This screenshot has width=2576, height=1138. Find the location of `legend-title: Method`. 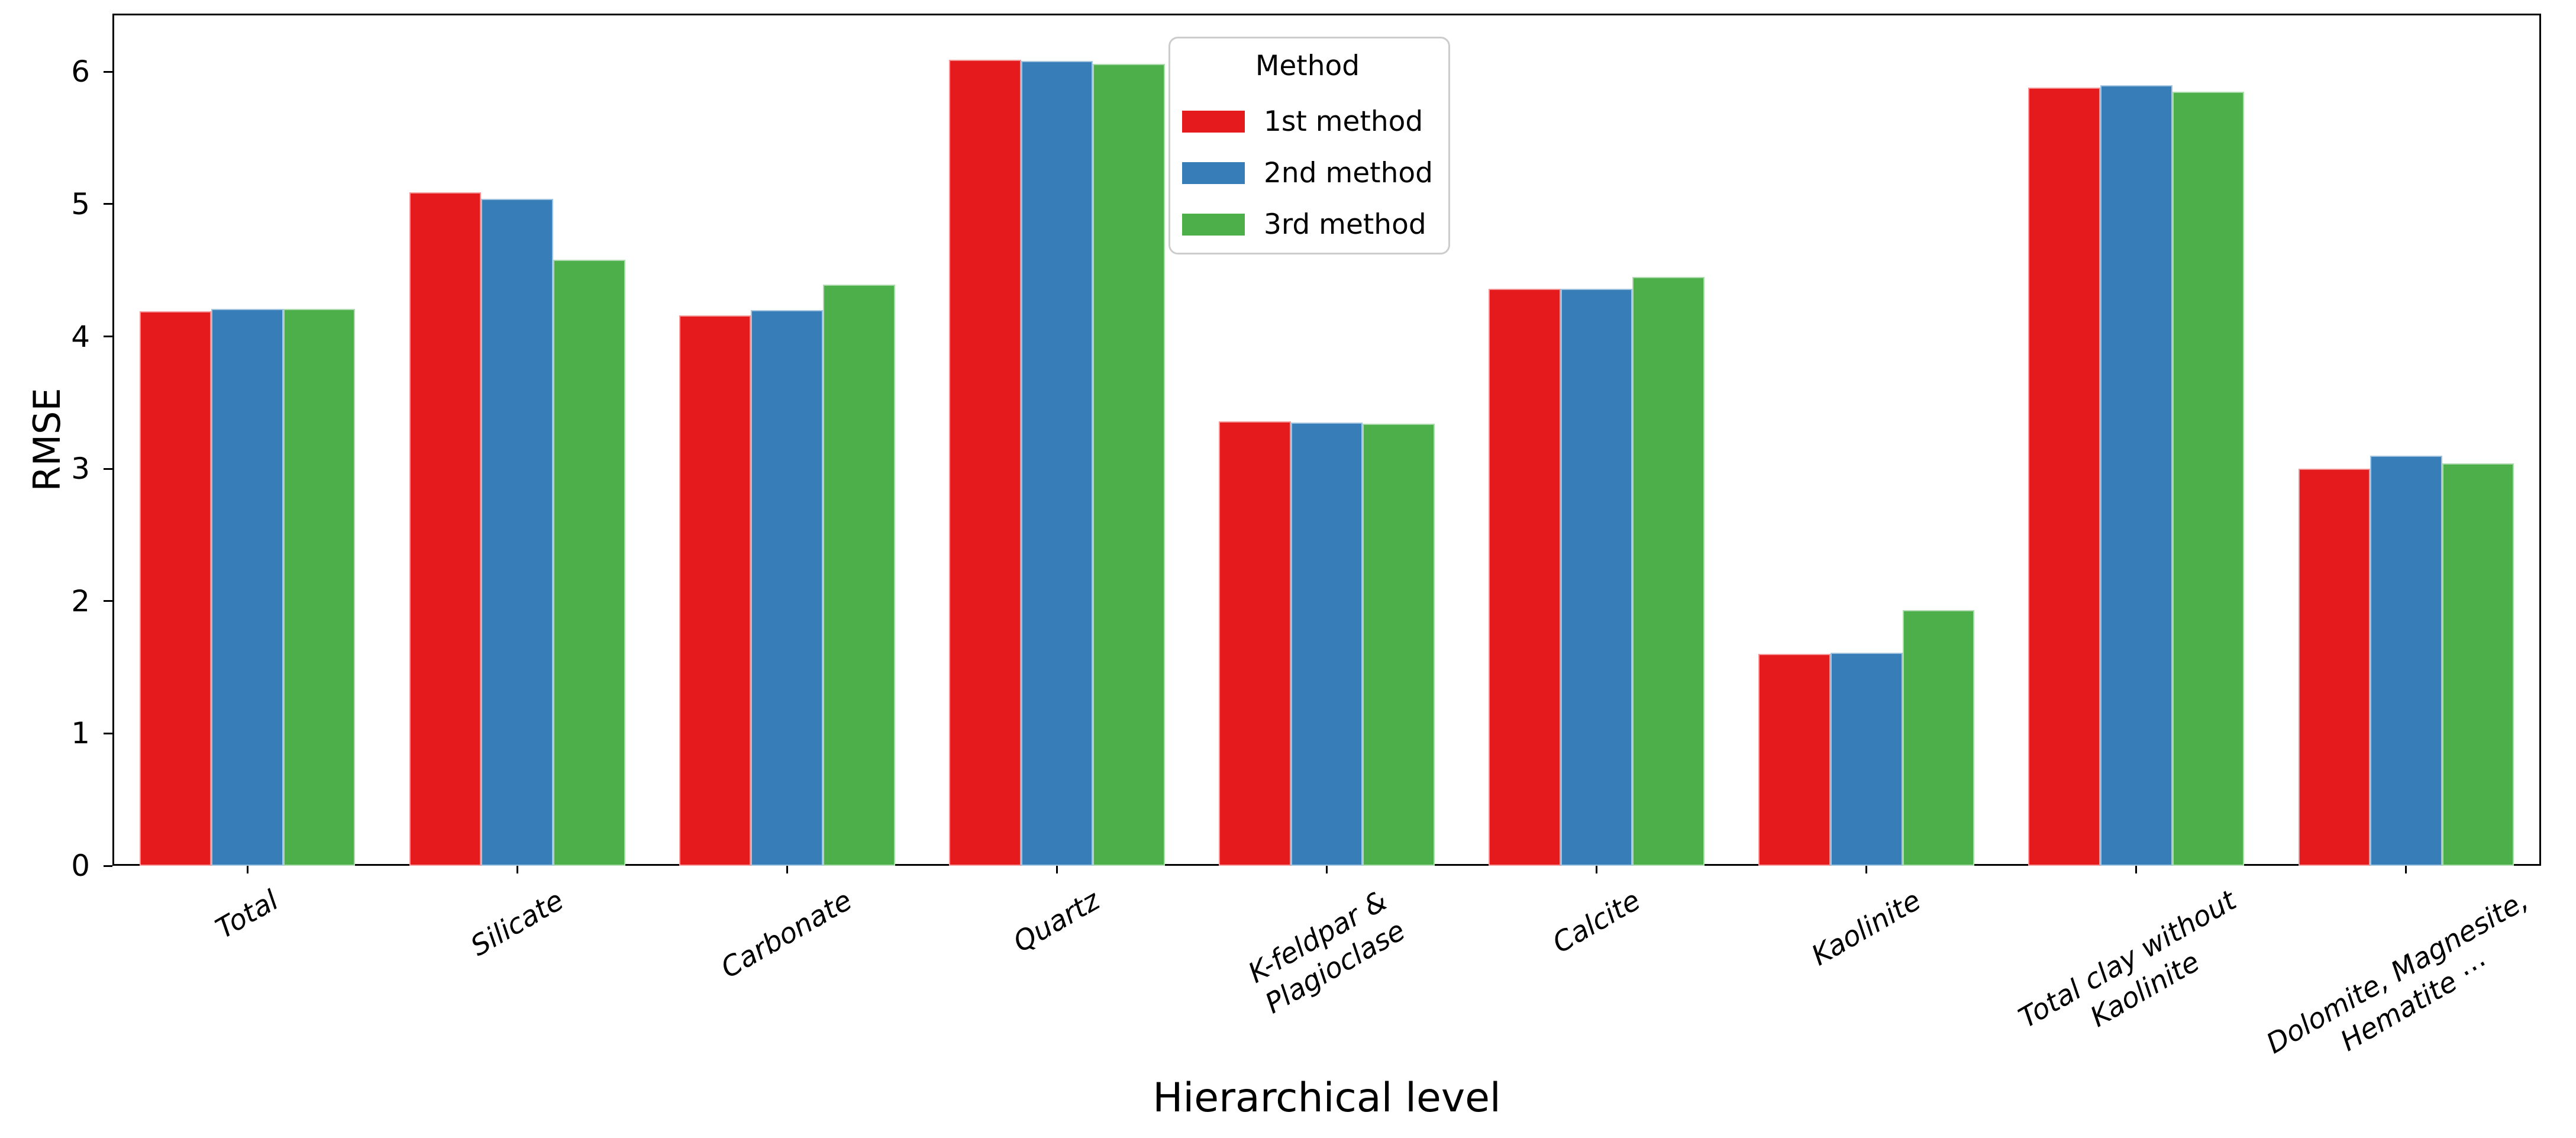

legend-title: Method is located at coordinates (1307, 66).